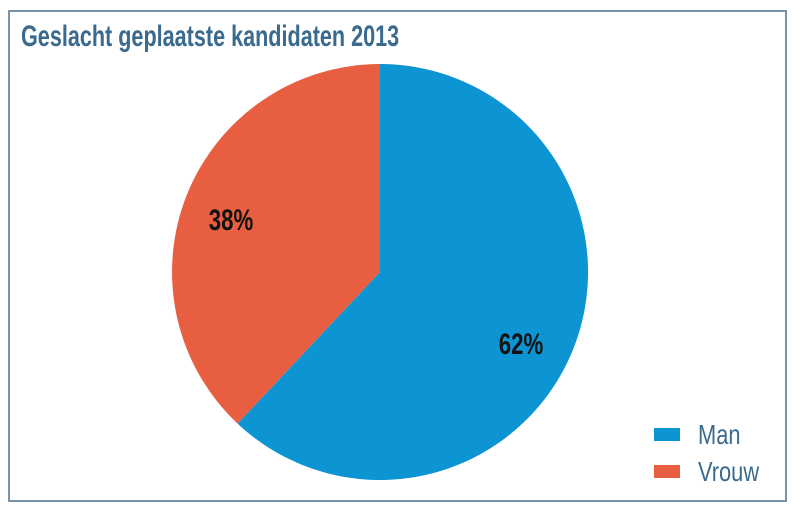 Image resolution: width=800 pixels, height=512 pixels. I want to click on data-label-vrouw: 38%, so click(231, 220).